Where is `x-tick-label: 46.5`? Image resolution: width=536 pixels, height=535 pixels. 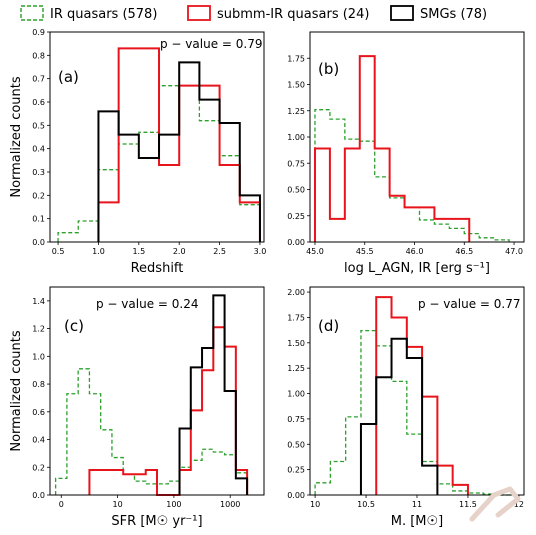
x-tick-label: 46.5 is located at coordinates (464, 251).